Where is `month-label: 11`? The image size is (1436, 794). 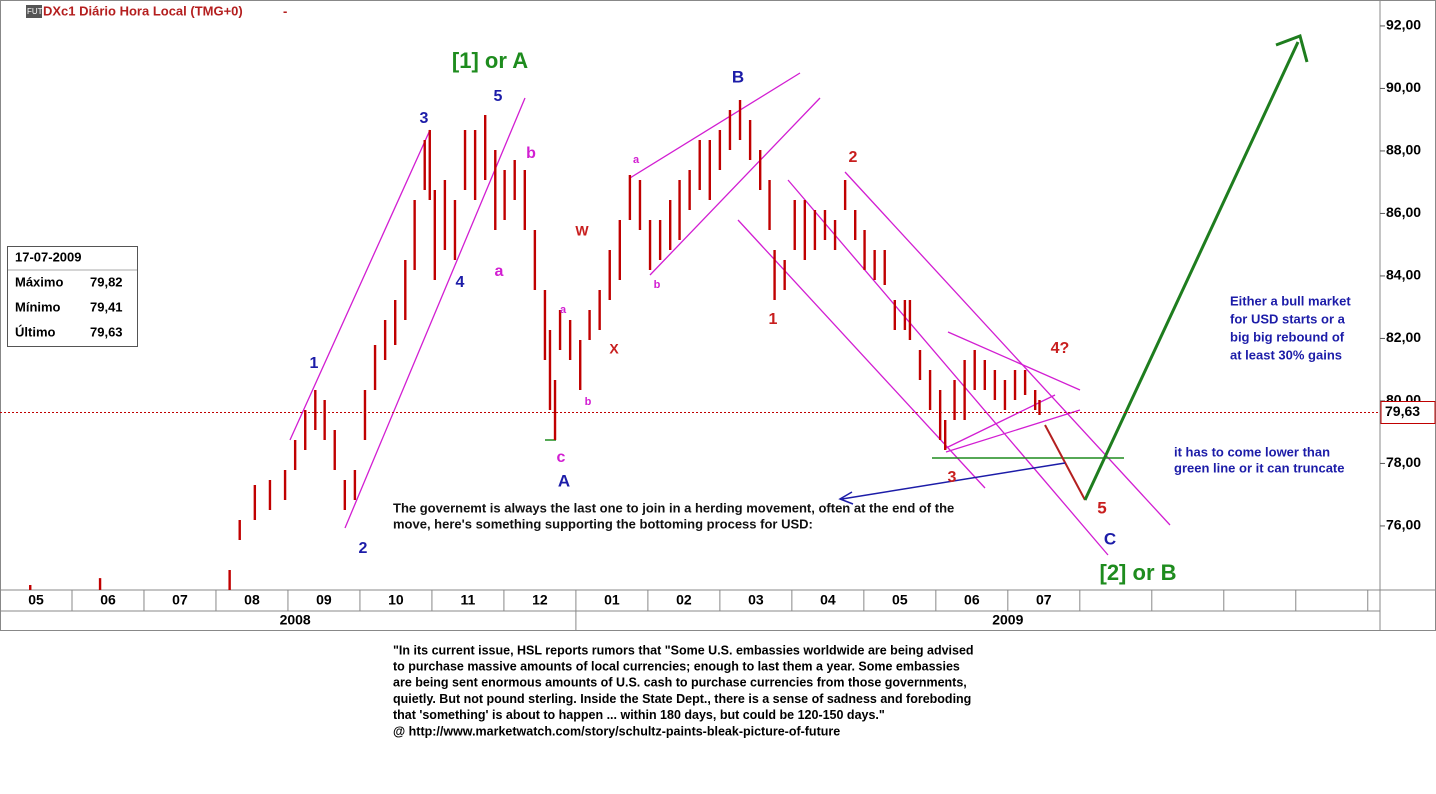 month-label: 11 is located at coordinates (468, 600).